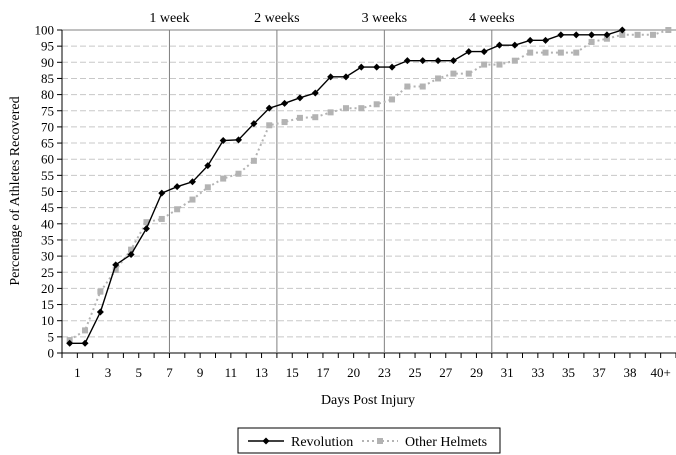 The width and height of the screenshot is (676, 455). Describe the element at coordinates (277, 18) in the screenshot. I see `week-label-2: 2 weeks` at that location.